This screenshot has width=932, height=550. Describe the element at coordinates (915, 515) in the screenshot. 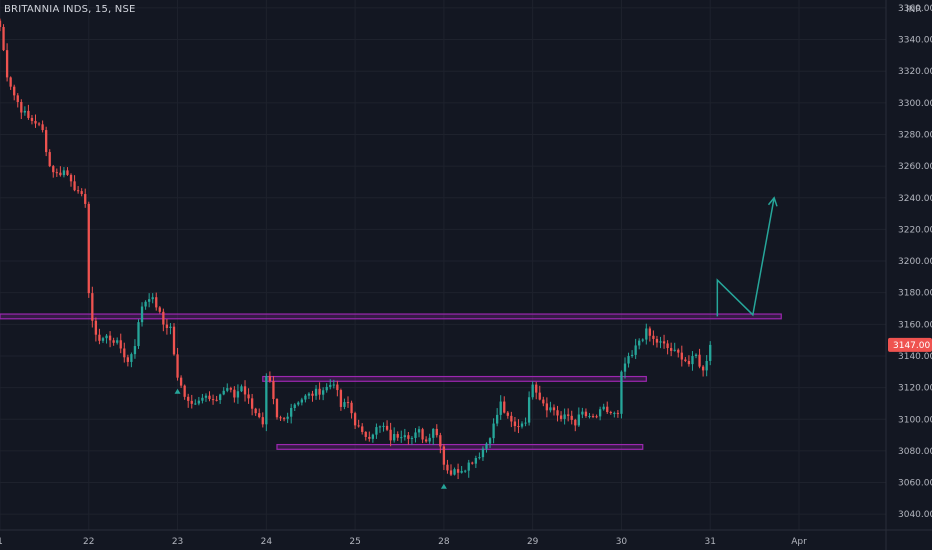

I see `y-tick-label: 3040.00` at that location.